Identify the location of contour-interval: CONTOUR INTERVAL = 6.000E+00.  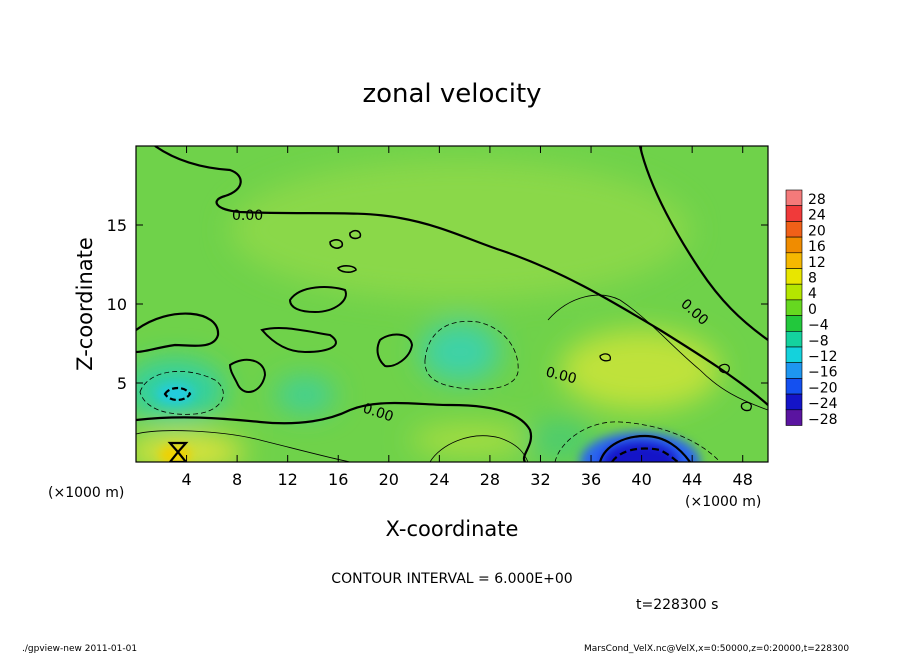
(451, 579).